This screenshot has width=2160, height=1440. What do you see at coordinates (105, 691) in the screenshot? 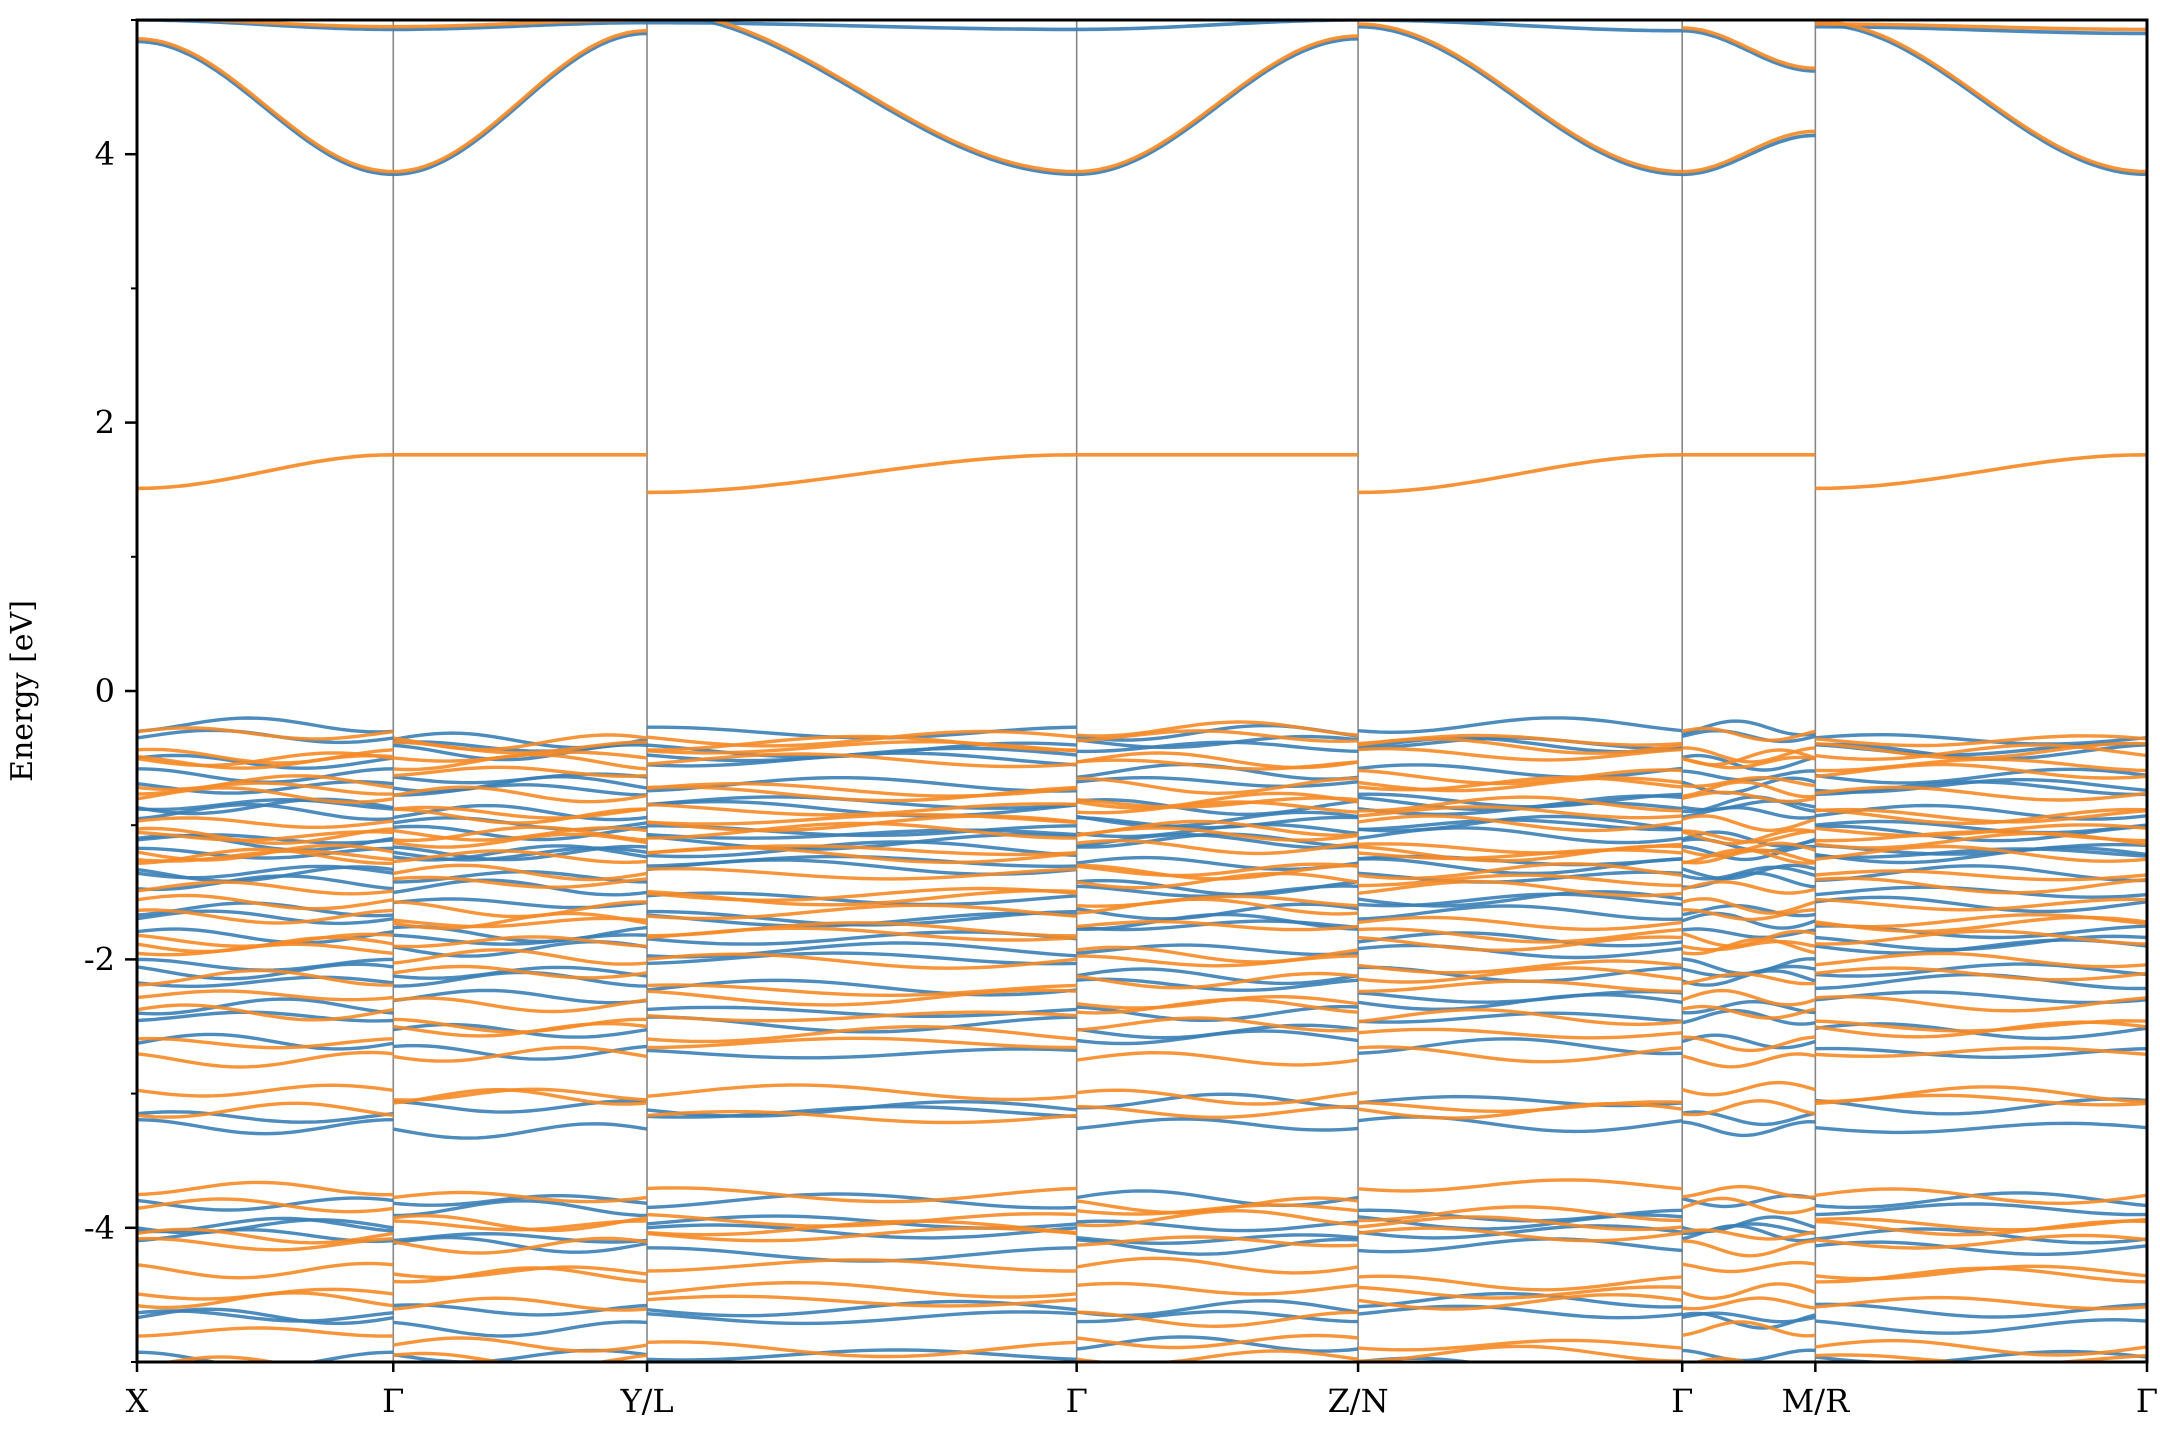
I see `y-tick-label: 0` at bounding box center [105, 691].